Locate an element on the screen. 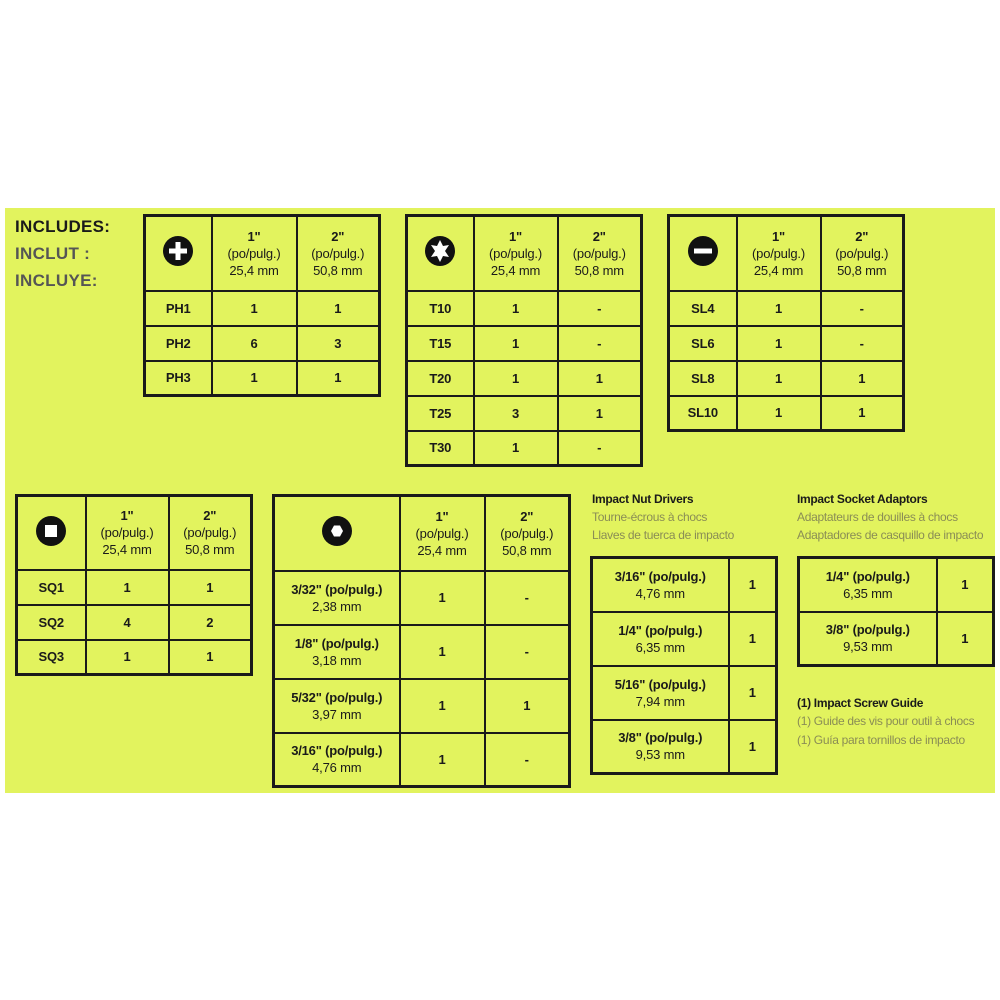  includes-fr: INCLUT : is located at coordinates (53, 253).